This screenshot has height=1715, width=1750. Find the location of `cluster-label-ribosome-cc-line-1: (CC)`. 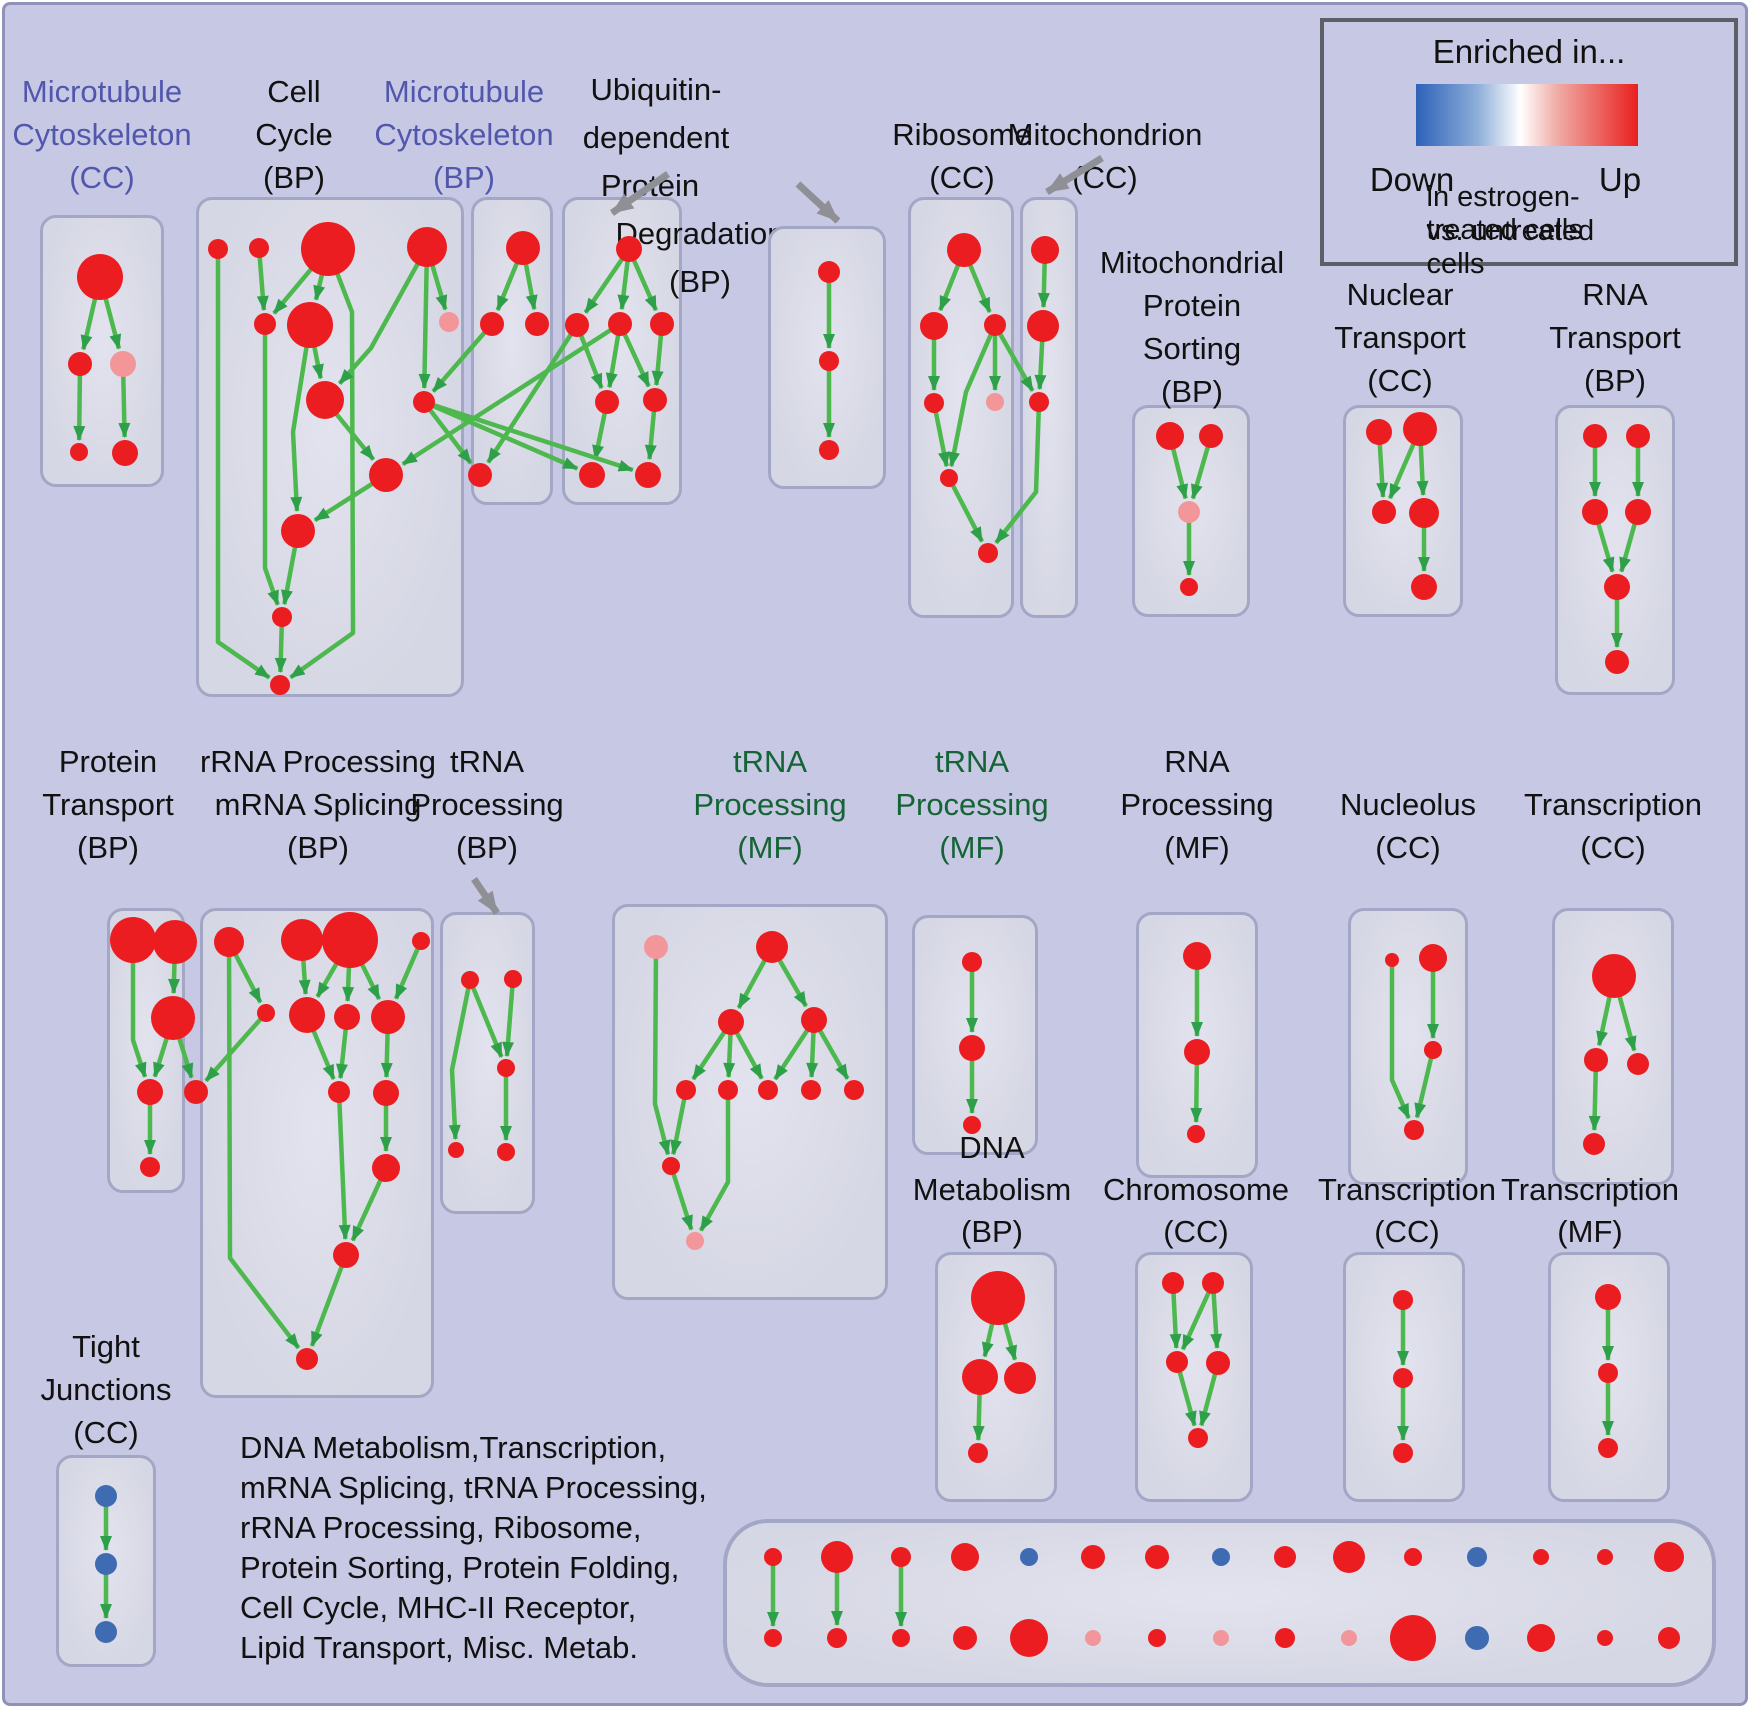

cluster-label-ribosome-cc-line-1: (CC) is located at coordinates (962, 177).